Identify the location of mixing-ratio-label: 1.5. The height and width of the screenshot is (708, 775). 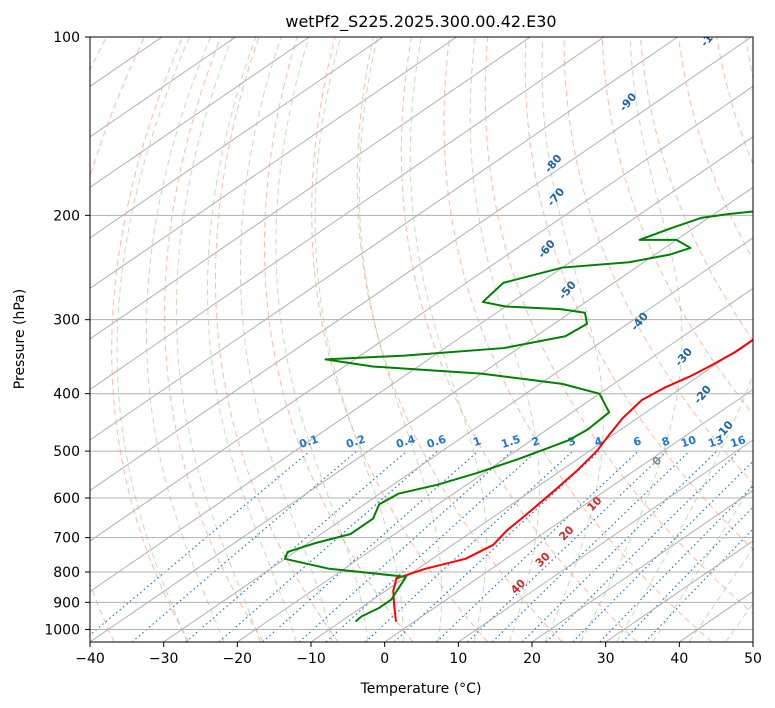
(511, 442).